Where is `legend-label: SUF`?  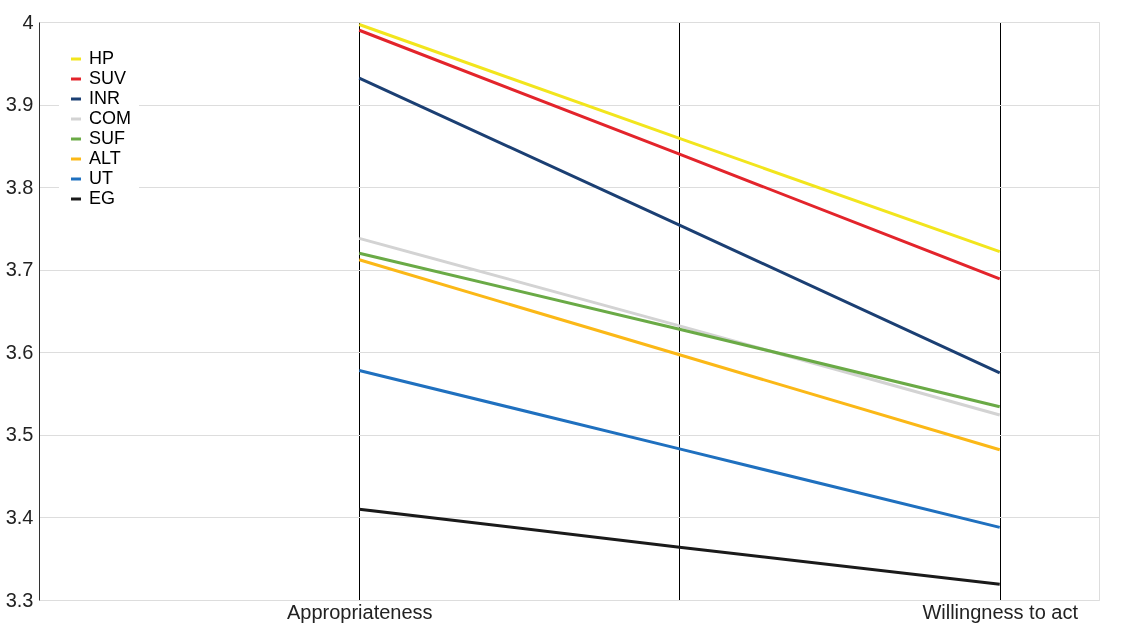 legend-label: SUF is located at coordinates (107, 138).